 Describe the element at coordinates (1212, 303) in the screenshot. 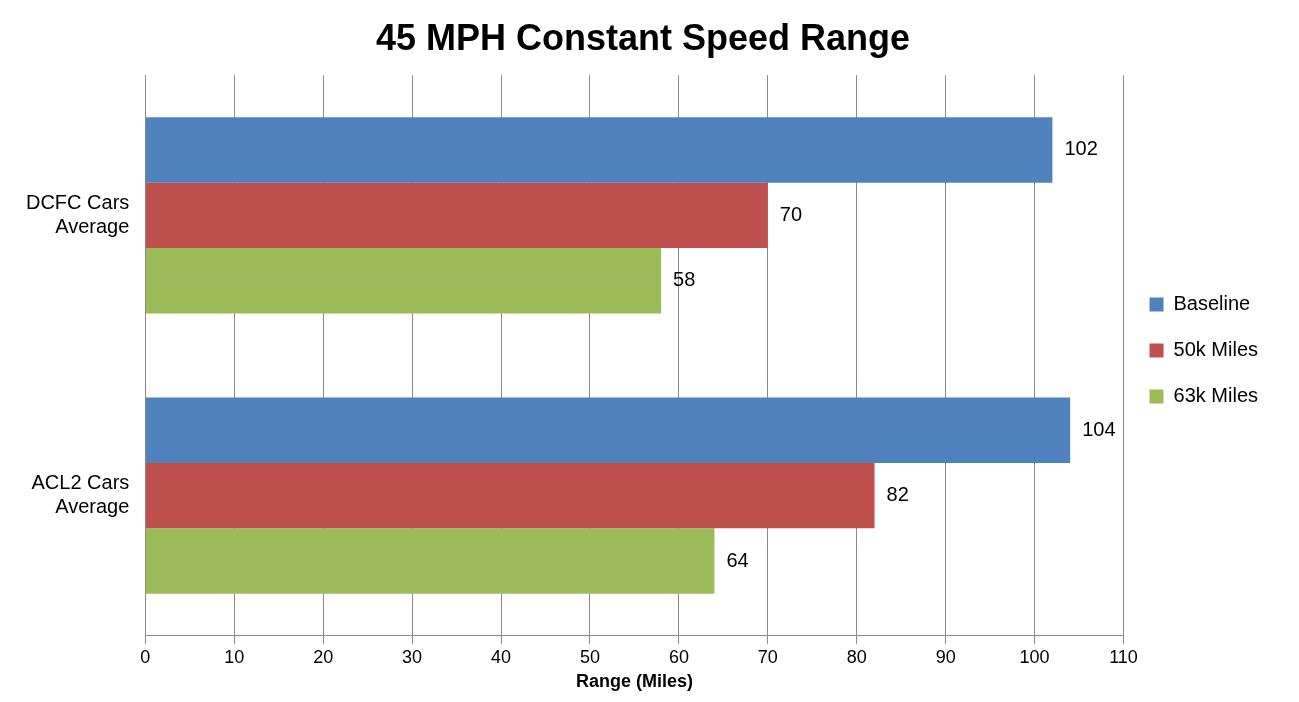

I see `legend-label: Baseline` at that location.